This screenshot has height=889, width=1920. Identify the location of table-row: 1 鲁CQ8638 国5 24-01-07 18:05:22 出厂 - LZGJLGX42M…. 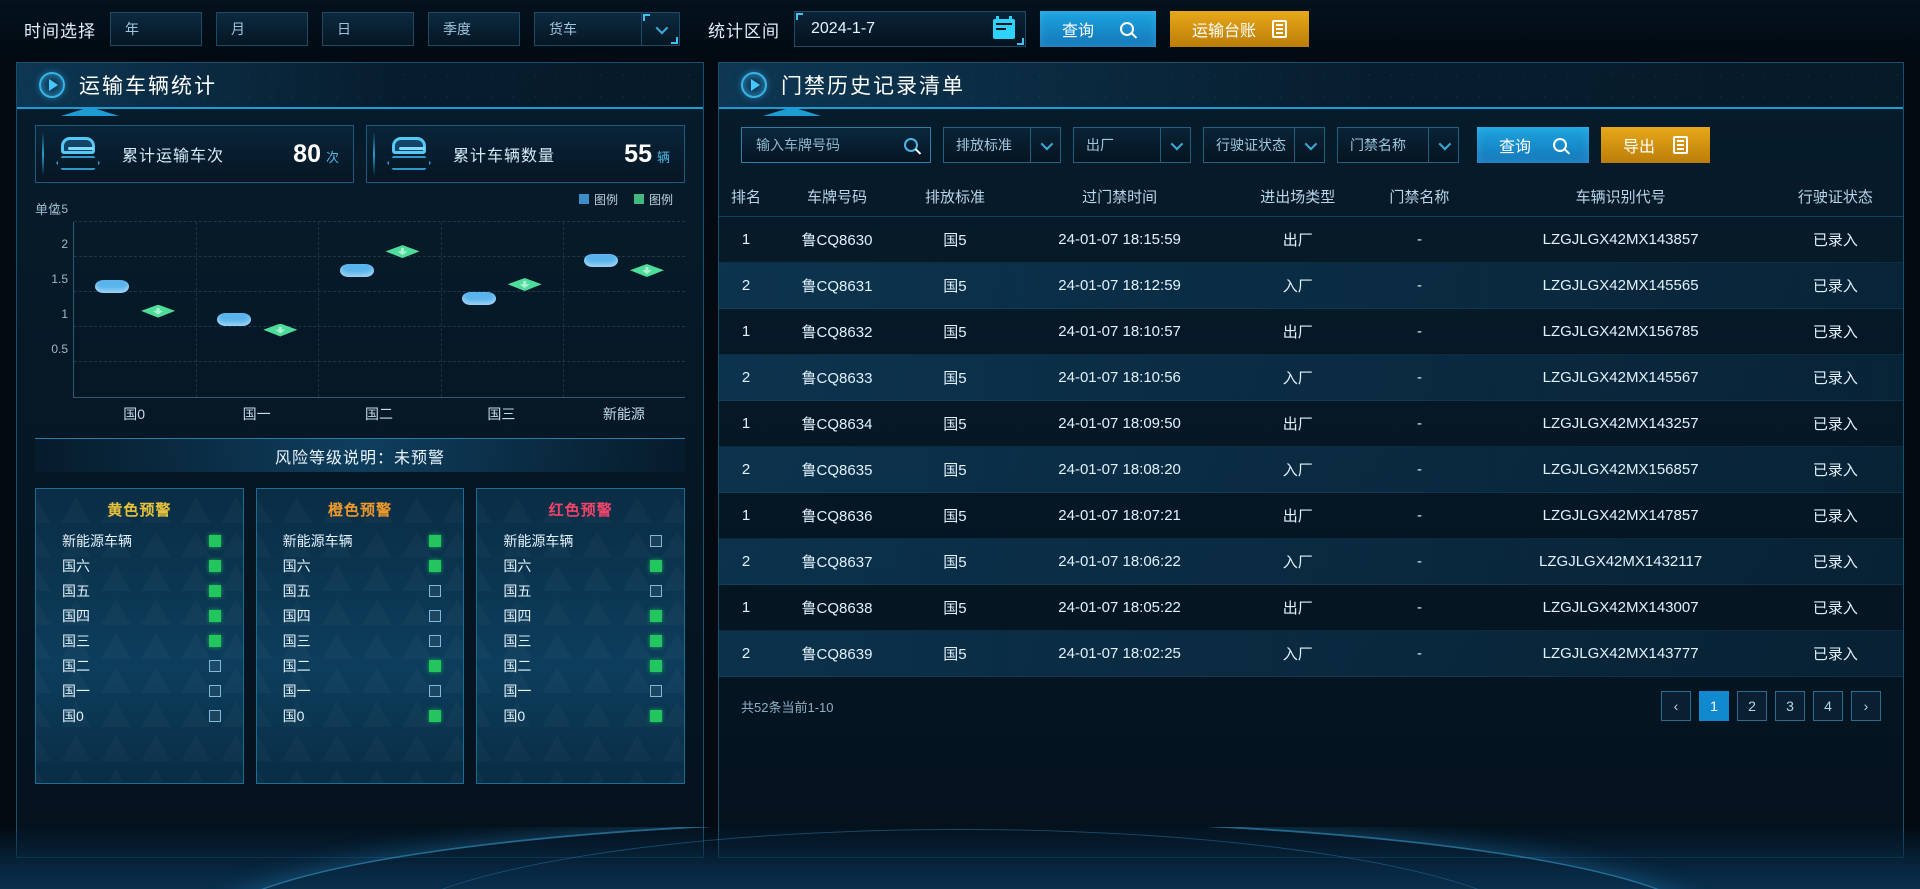
(1311, 608).